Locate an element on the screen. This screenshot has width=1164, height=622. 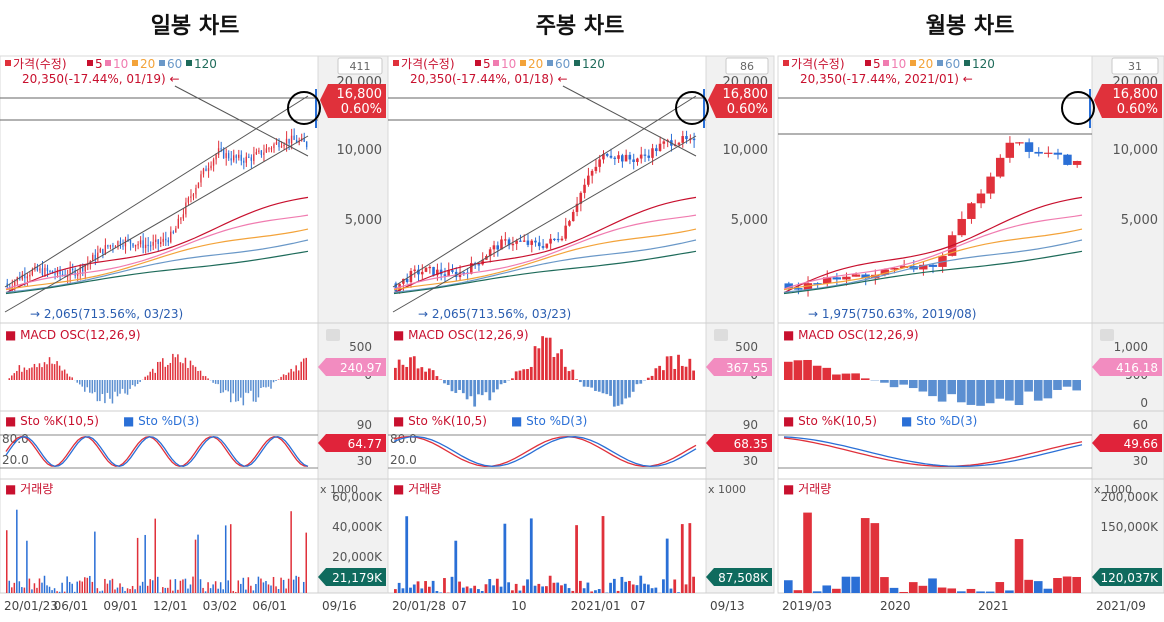
sto-k-line is located at coordinates (545, 451).